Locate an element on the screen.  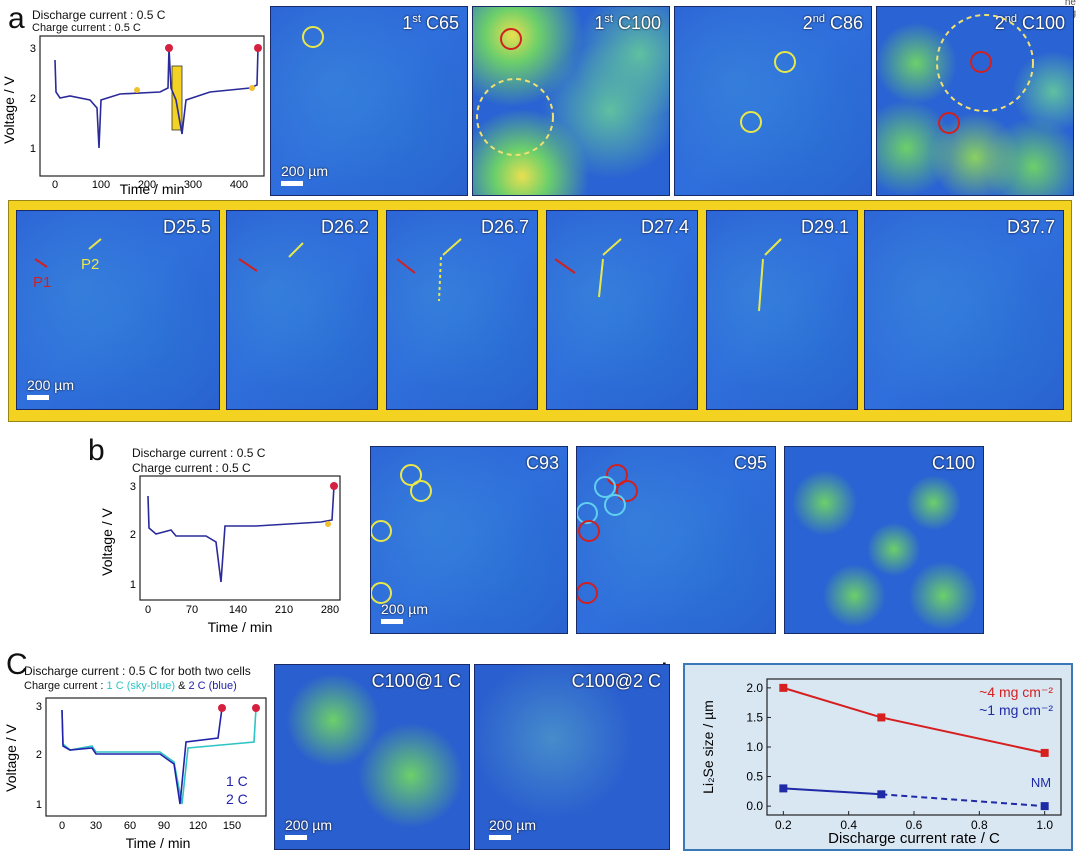
b-ytick: 1 is located at coordinates (133, 585).